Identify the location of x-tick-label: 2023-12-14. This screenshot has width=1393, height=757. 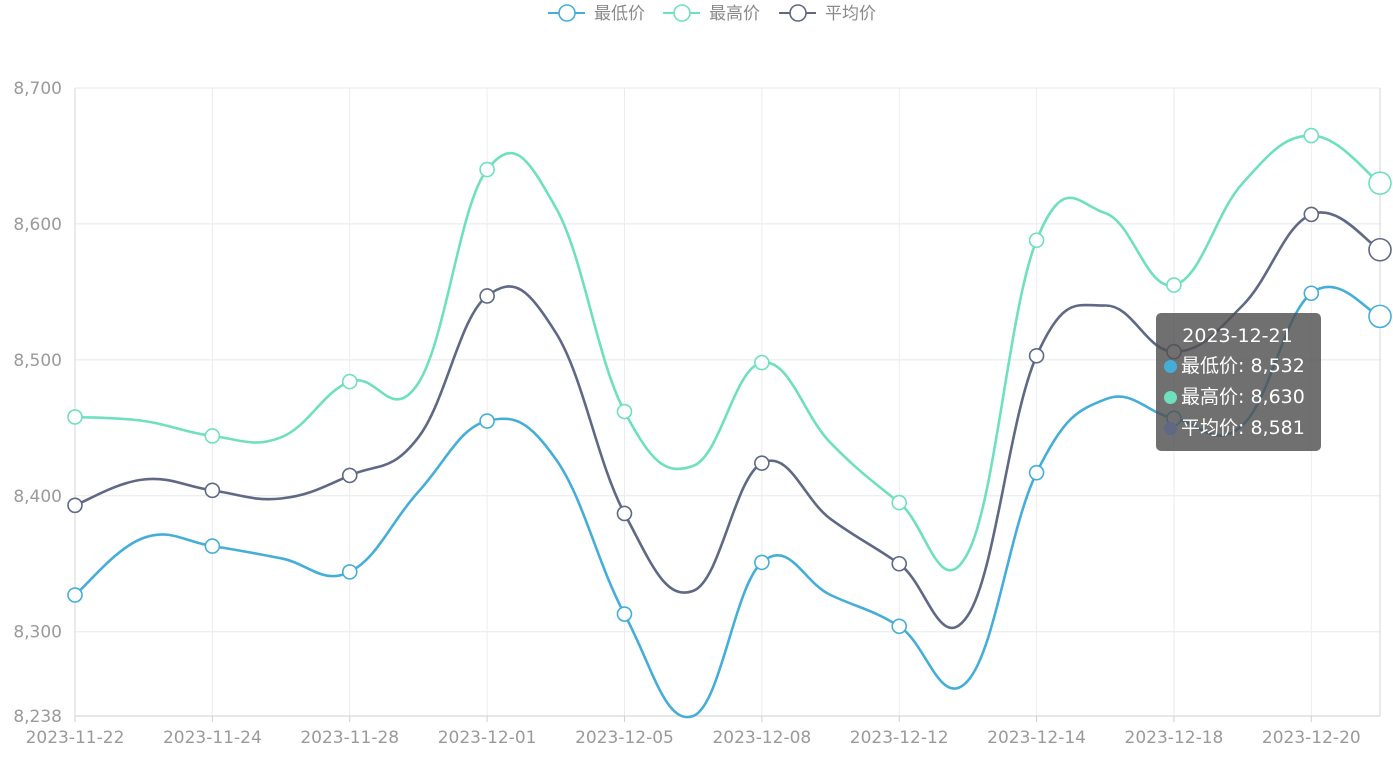
(1036, 738).